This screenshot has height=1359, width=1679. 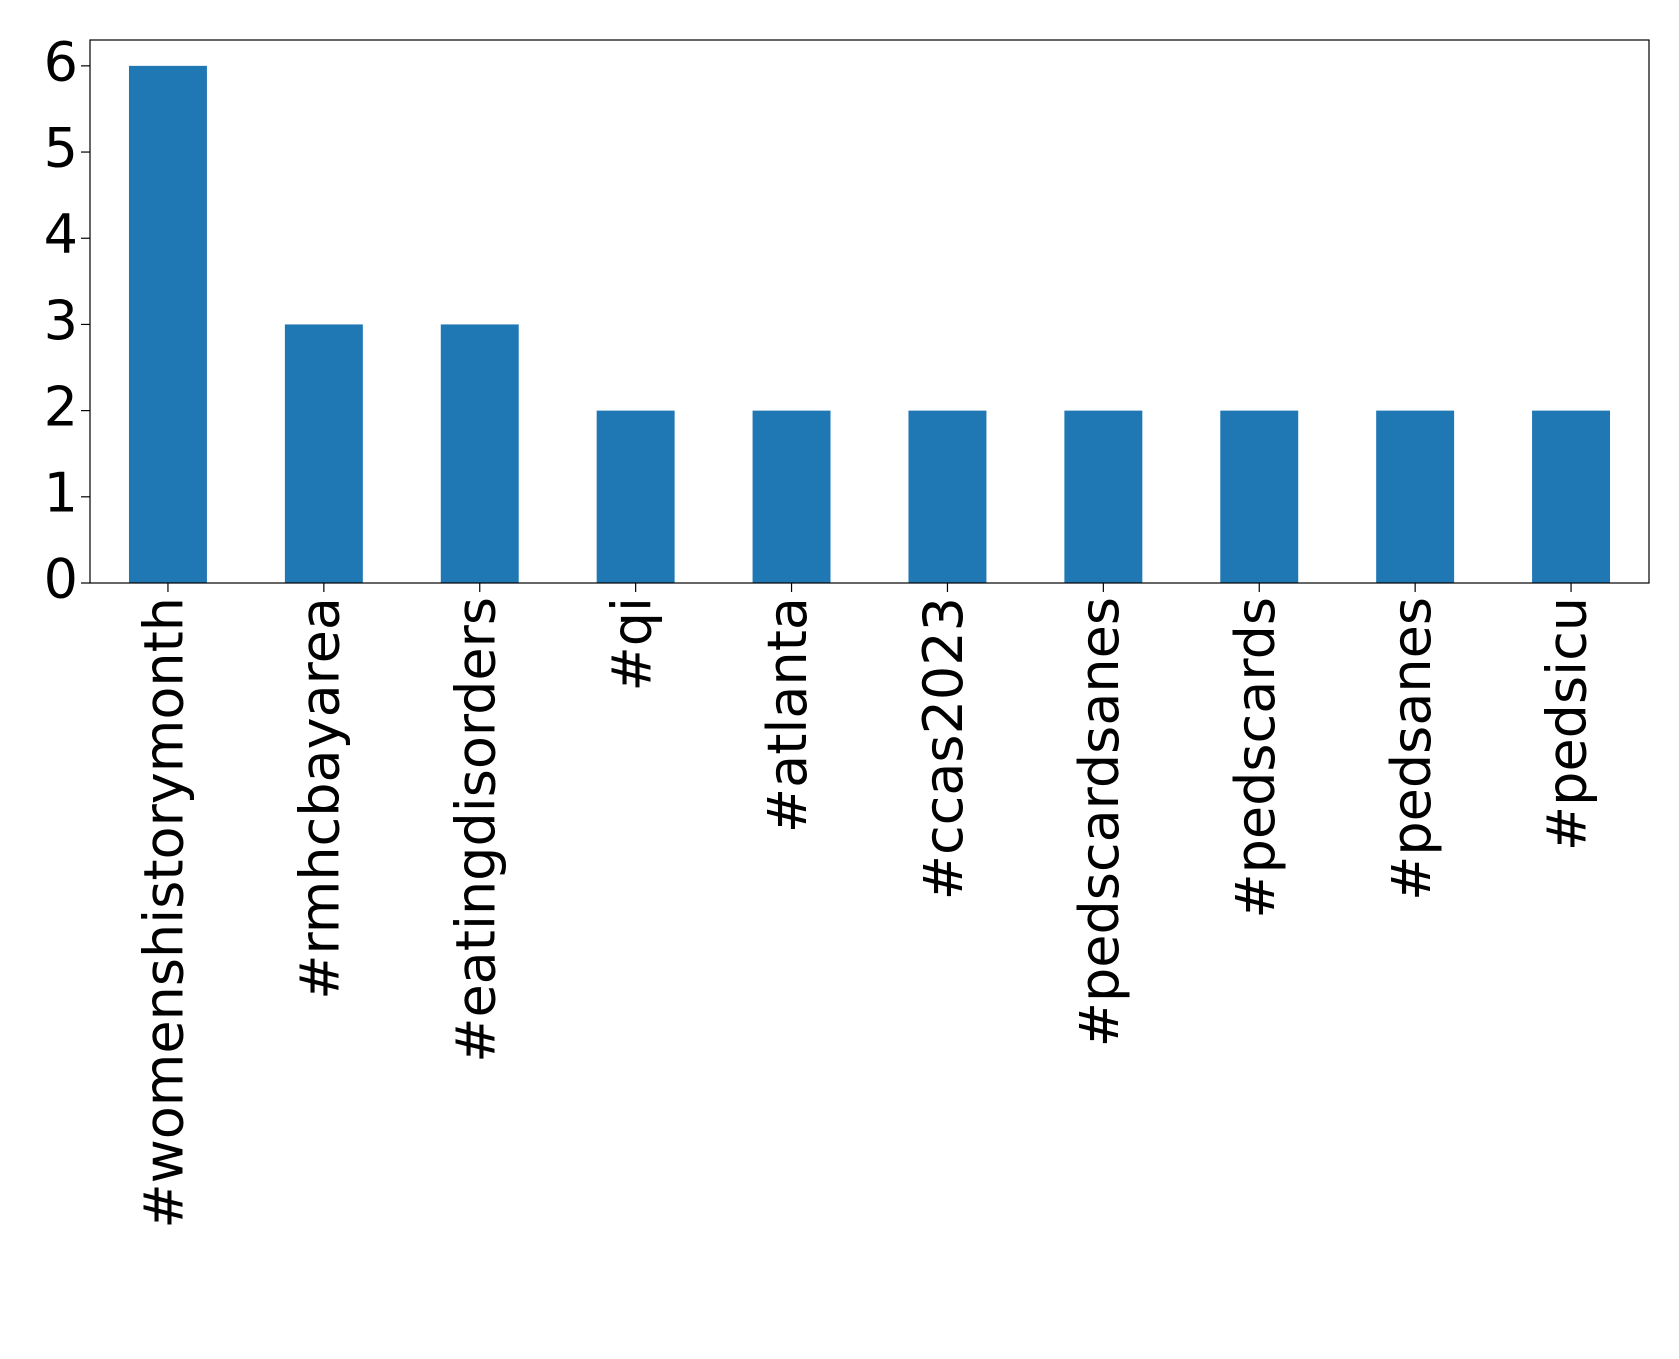 What do you see at coordinates (61, 406) in the screenshot?
I see `y-tick-label: 2` at bounding box center [61, 406].